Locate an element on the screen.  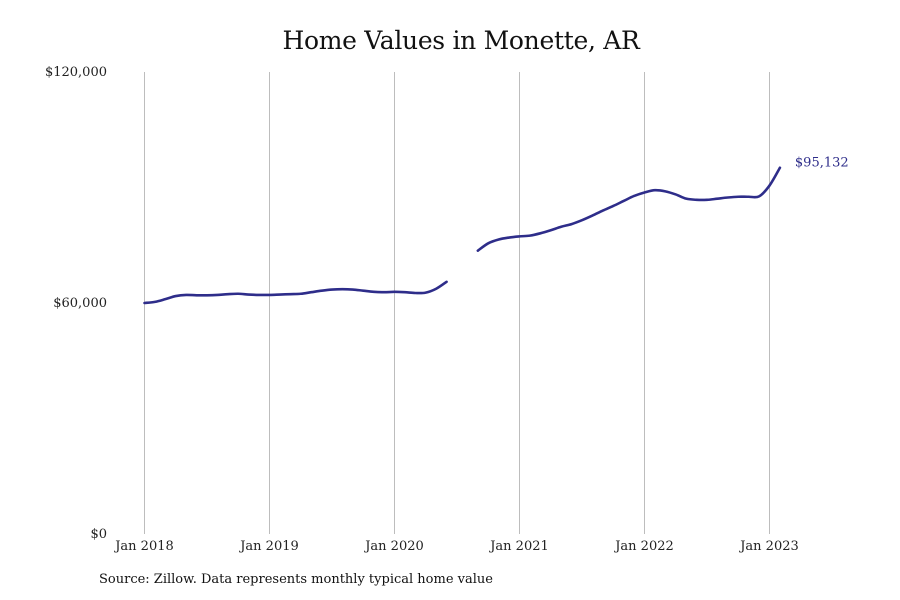
end-value-label: $95,132 is located at coordinates (822, 163).